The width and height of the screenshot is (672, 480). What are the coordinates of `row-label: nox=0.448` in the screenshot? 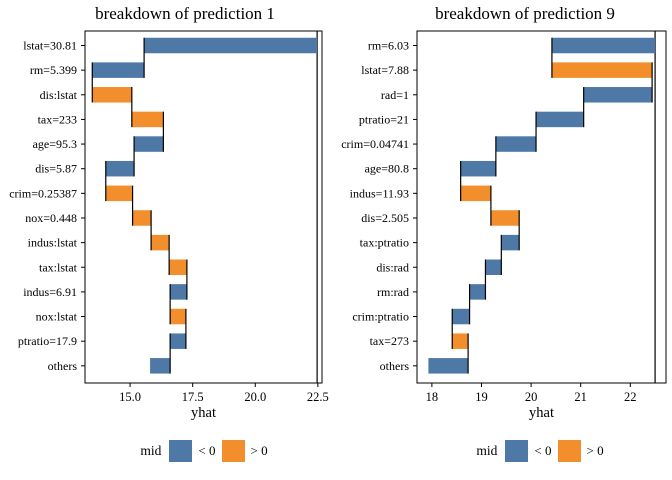 It's located at (51, 218).